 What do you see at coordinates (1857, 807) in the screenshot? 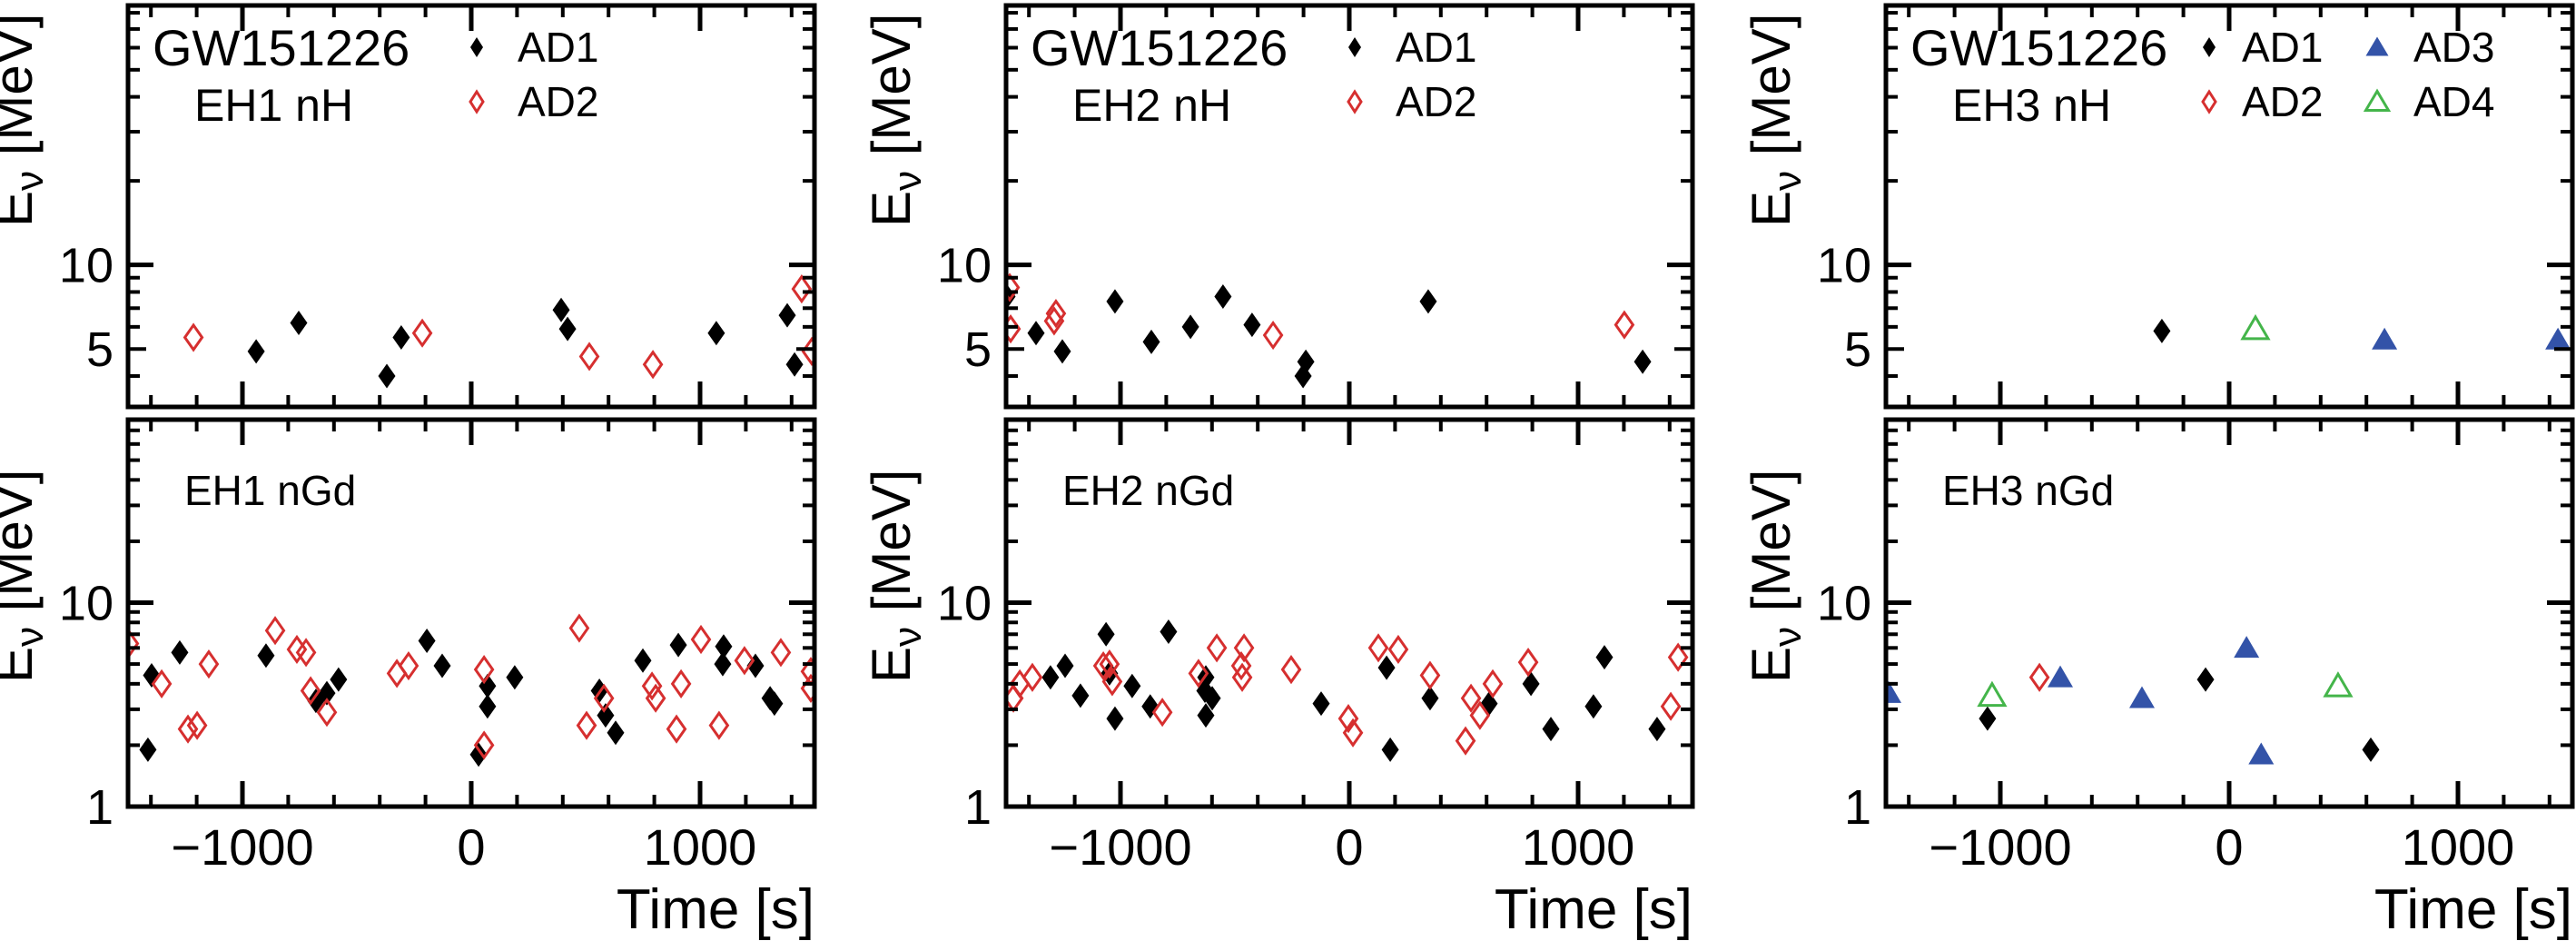
I see `y-tick-label: 1` at bounding box center [1857, 807].